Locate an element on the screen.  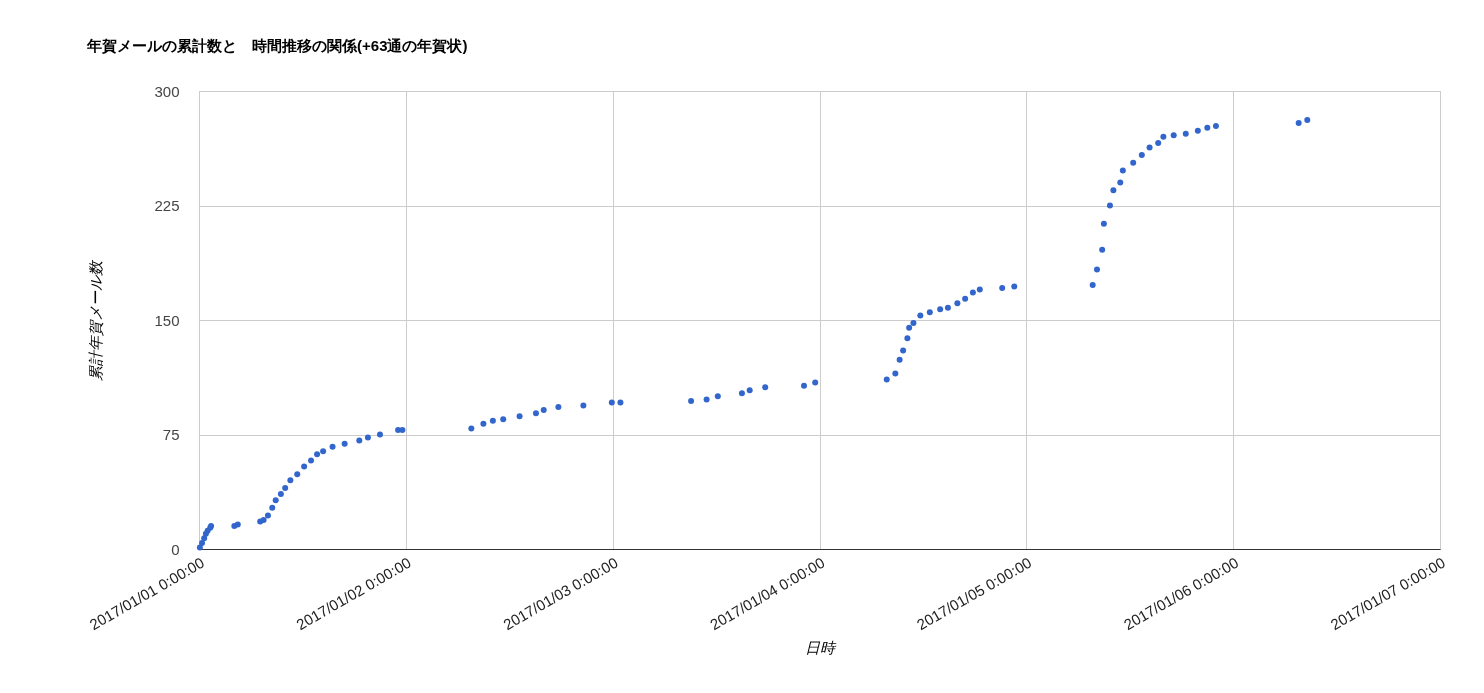
y-tick-label: 150 is located at coordinates (167, 320).